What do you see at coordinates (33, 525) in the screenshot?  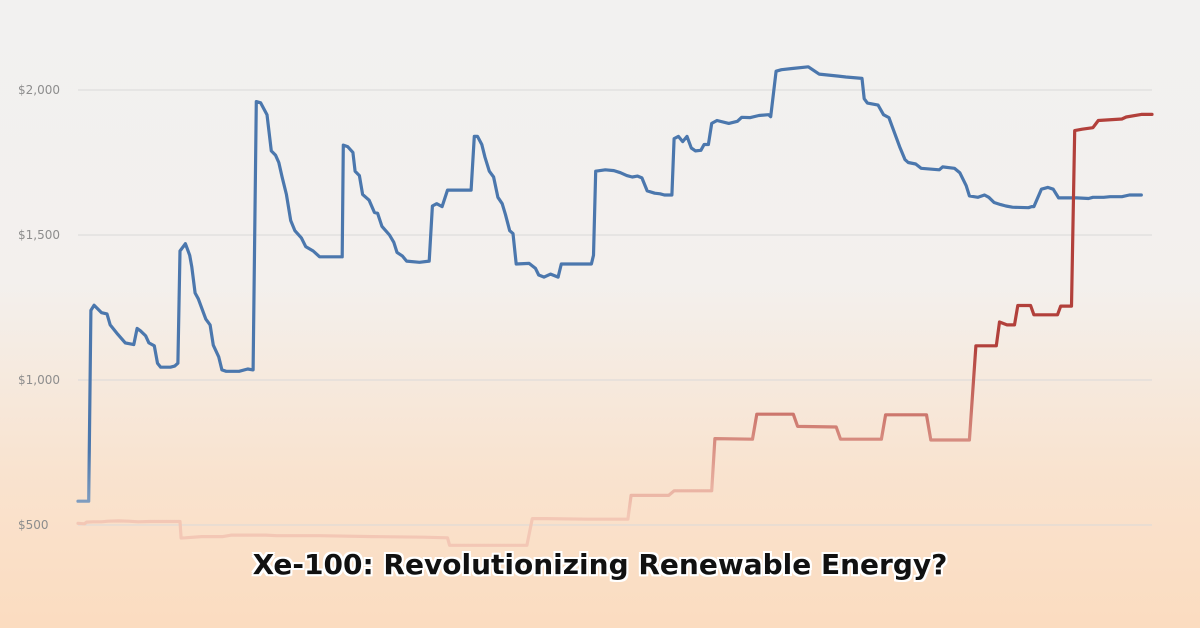 I see `y-tick-label: $500` at bounding box center [33, 525].